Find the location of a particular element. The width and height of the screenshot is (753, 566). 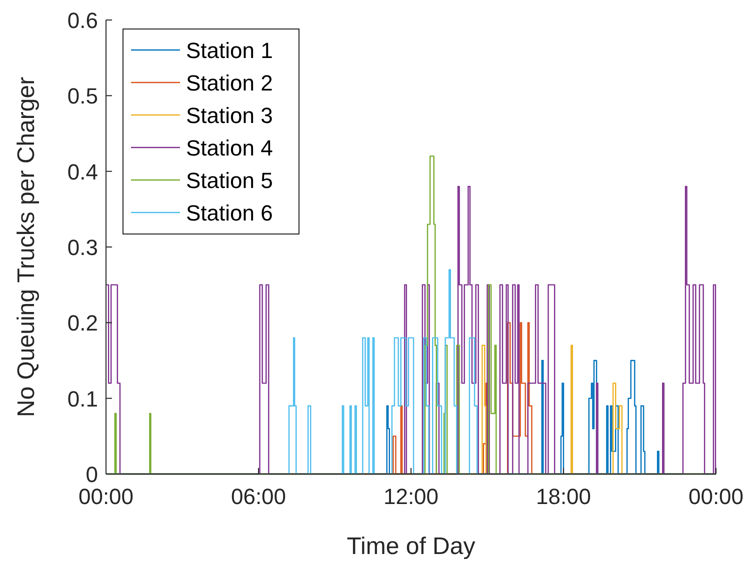

legend-label: Station 4 is located at coordinates (229, 148).